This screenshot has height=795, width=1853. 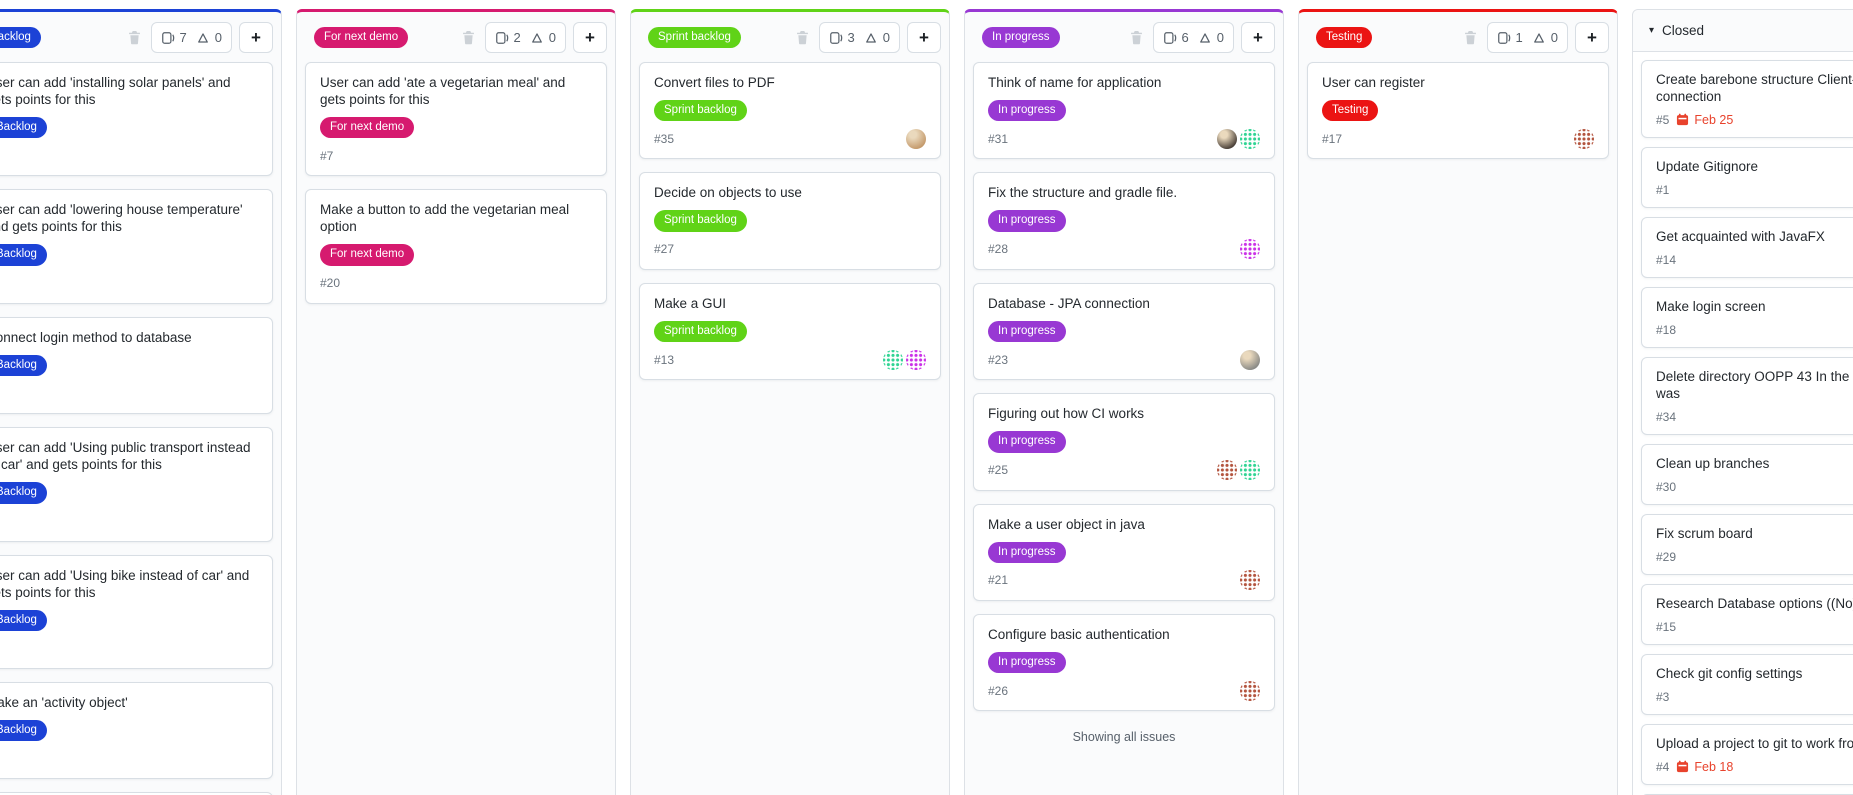 What do you see at coordinates (136, 730) in the screenshot?
I see `issue-card: Make an 'activity object' Backlog` at bounding box center [136, 730].